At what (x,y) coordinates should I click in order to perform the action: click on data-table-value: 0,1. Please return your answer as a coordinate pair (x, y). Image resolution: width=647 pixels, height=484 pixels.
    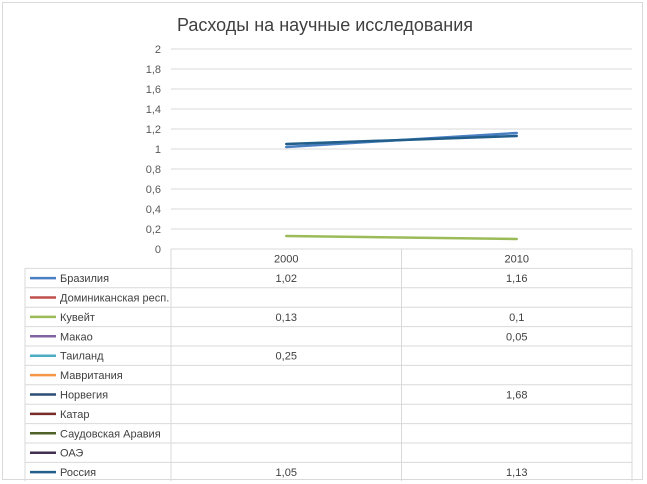
    Looking at the image, I should click on (516, 318).